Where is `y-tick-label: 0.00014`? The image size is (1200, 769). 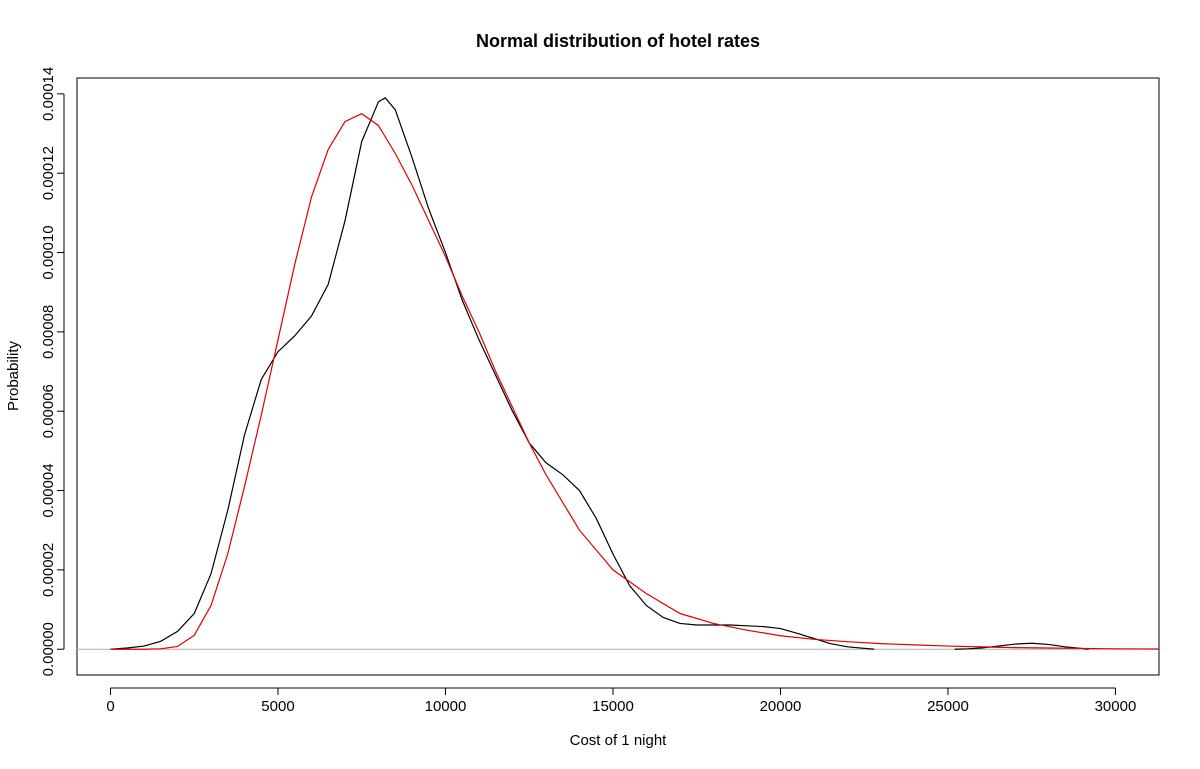
y-tick-label: 0.00014 is located at coordinates (48, 94).